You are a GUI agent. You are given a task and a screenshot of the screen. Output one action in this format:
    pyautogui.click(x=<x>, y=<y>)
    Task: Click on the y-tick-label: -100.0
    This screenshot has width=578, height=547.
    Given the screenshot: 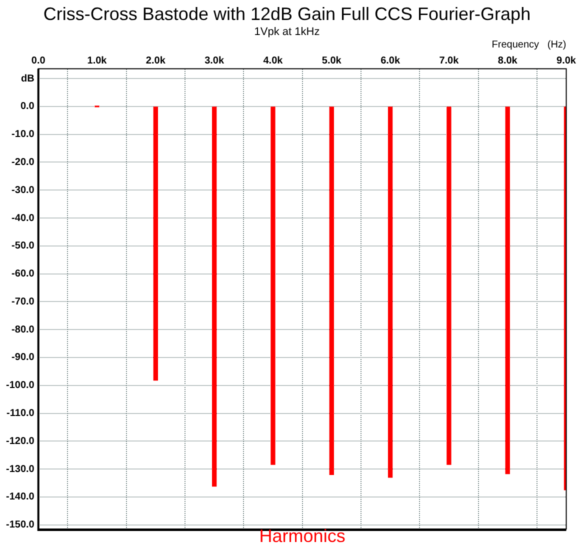 What is the action you would take?
    pyautogui.click(x=20, y=386)
    